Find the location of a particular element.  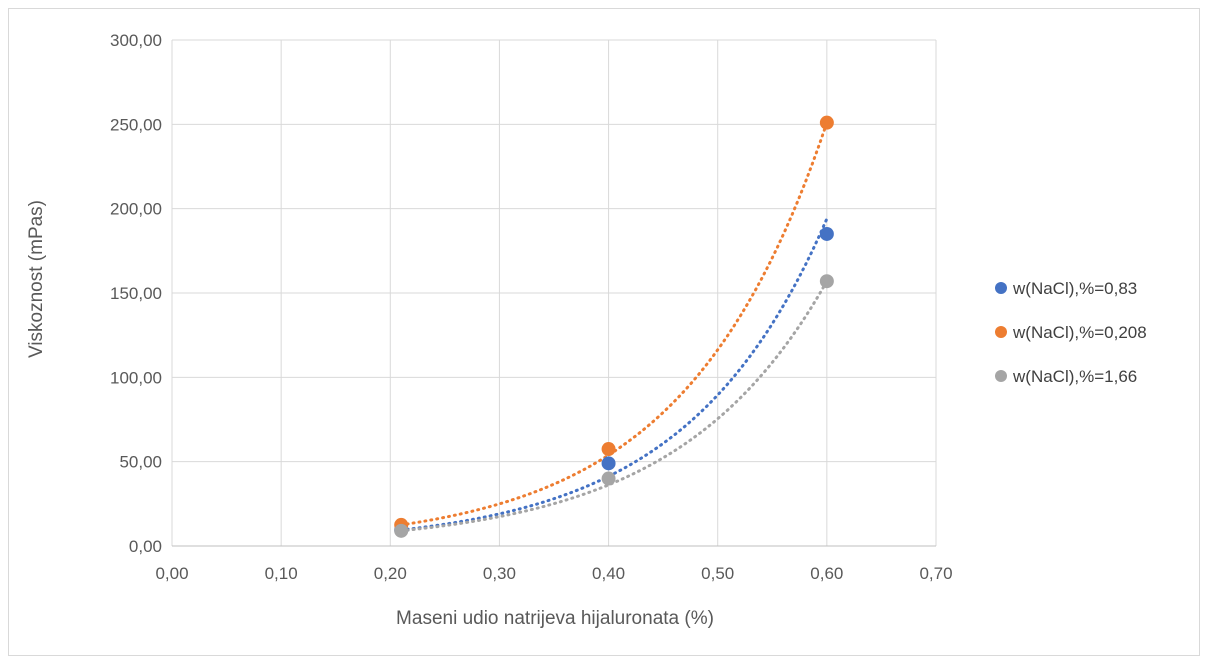

y-tick-label: 300,00 is located at coordinates (136, 40).